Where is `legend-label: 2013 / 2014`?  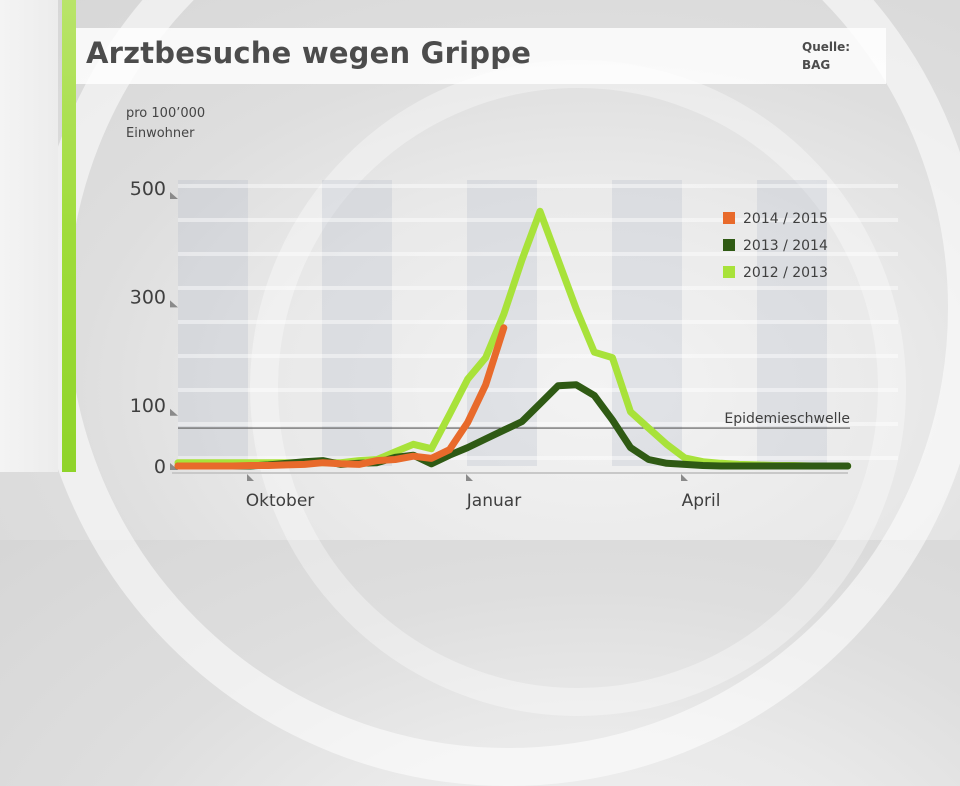
legend-label: 2013 / 2014 is located at coordinates (785, 246).